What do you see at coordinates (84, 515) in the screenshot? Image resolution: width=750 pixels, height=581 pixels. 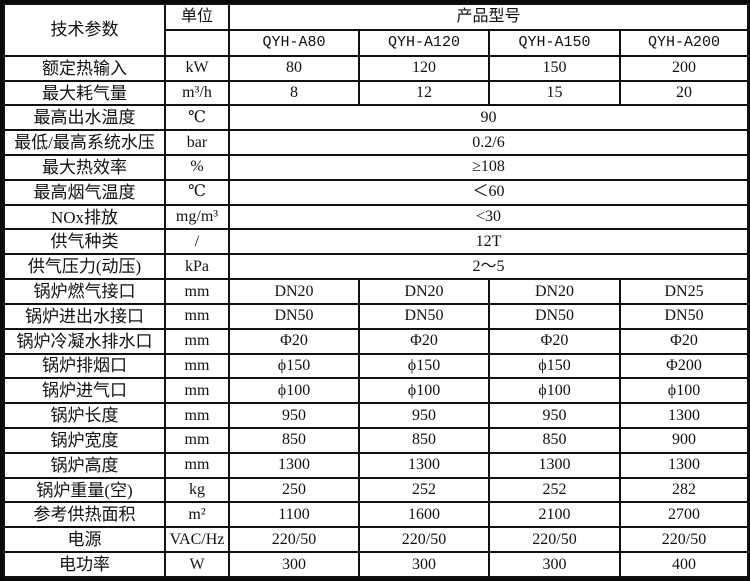 I see `param-label: 参考供热面积` at bounding box center [84, 515].